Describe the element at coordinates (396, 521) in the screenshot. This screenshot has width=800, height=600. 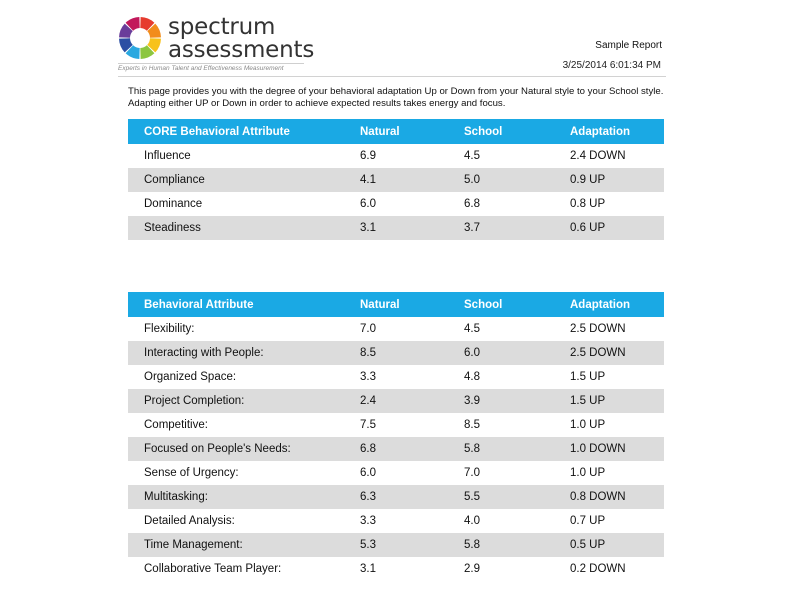
I see `table-row: Detailed Analysis: 3.3 4.0 0.7 UP` at that location.